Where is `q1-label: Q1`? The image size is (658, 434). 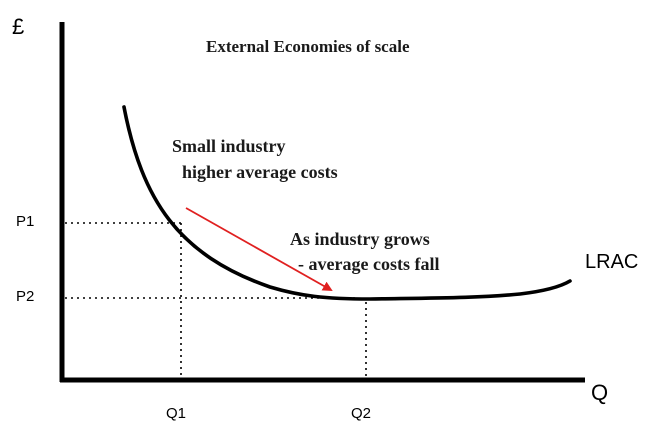
q1-label: Q1 is located at coordinates (176, 413).